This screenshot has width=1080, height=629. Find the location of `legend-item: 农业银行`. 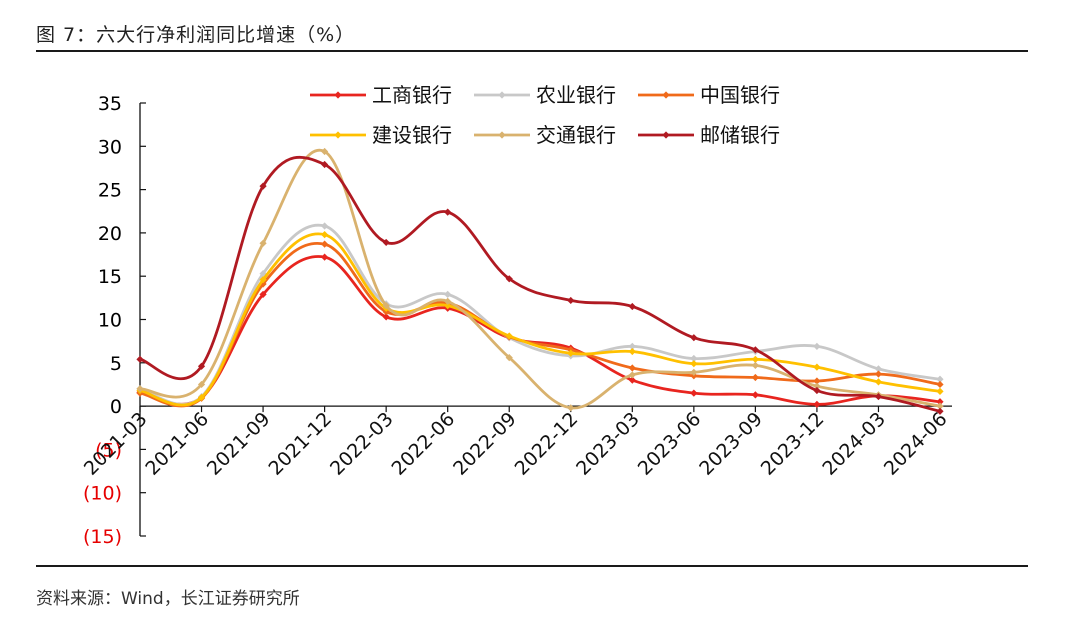

legend-item: 农业银行 is located at coordinates (545, 95).